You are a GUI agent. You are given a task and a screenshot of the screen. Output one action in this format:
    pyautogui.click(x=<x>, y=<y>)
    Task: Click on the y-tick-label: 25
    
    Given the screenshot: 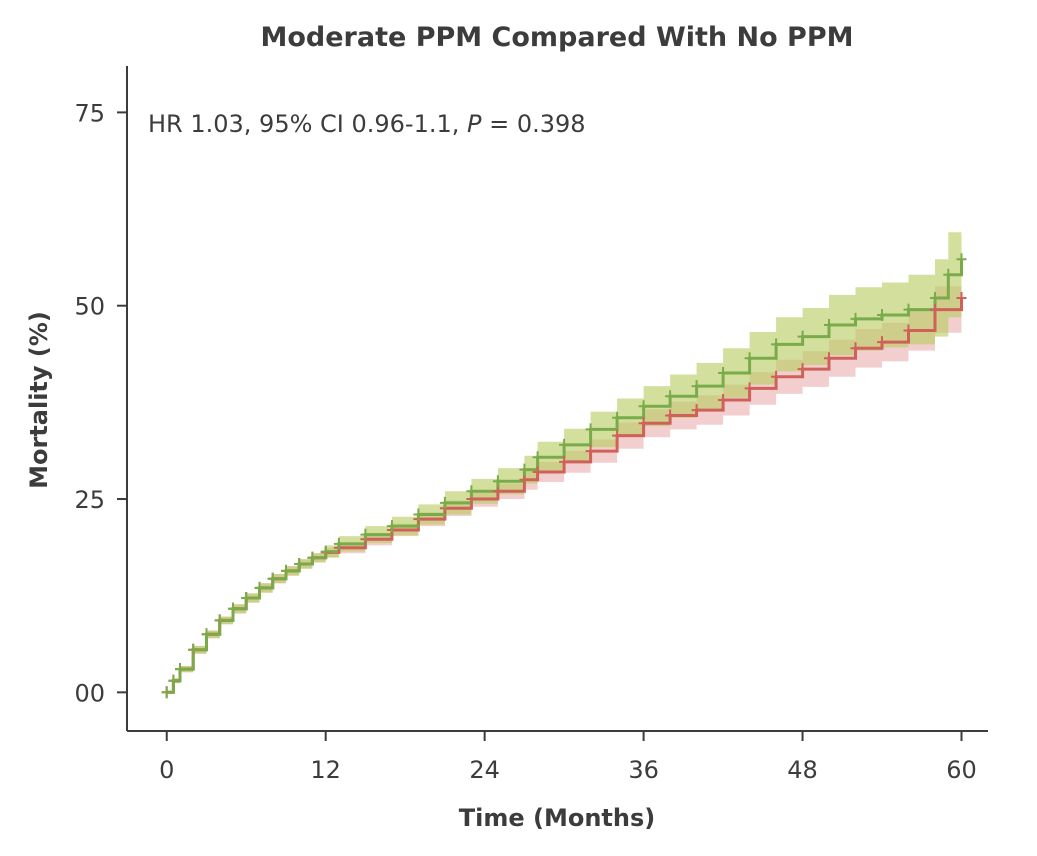 What is the action you would take?
    pyautogui.click(x=89, y=500)
    